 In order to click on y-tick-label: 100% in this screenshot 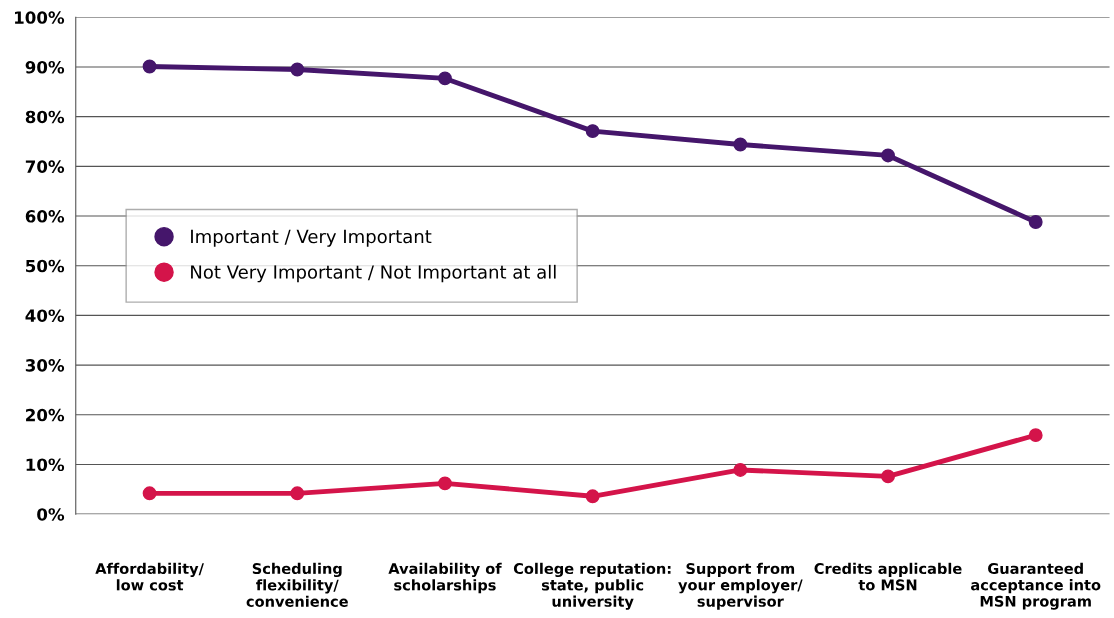, I will do `click(40, 17)`.